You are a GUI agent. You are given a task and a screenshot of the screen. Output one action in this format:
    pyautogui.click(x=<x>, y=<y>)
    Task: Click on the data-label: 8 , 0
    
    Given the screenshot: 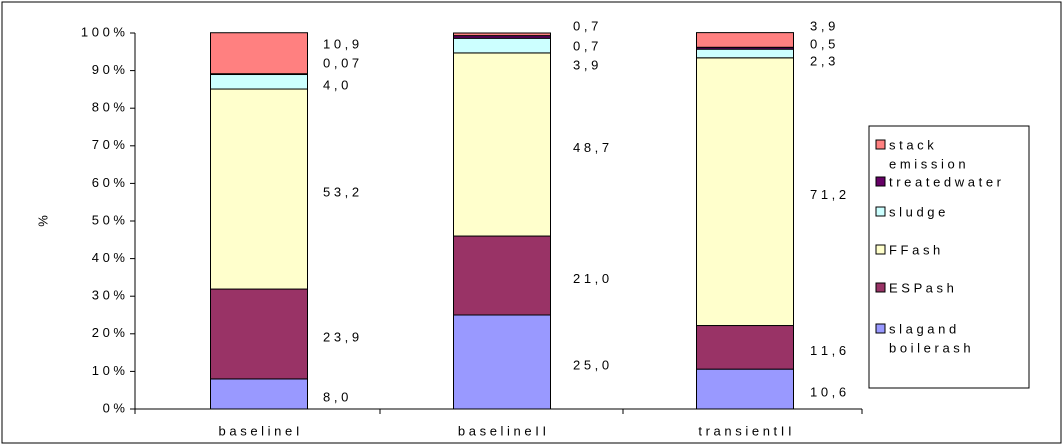 What is the action you would take?
    pyautogui.click(x=335, y=396)
    